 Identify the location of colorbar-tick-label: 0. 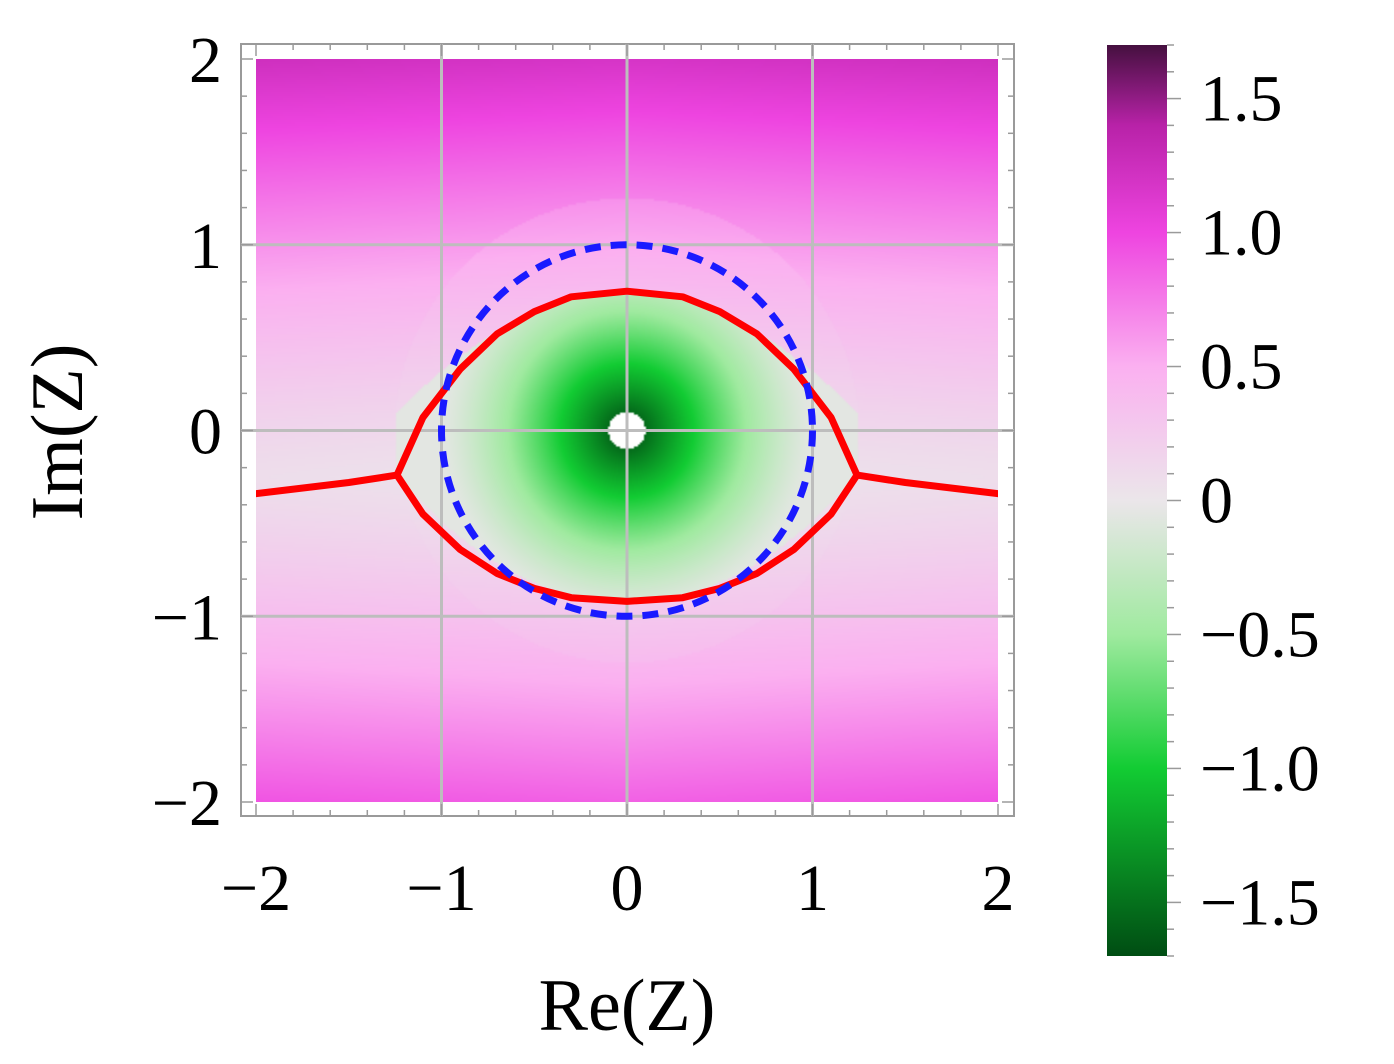
(1216, 501).